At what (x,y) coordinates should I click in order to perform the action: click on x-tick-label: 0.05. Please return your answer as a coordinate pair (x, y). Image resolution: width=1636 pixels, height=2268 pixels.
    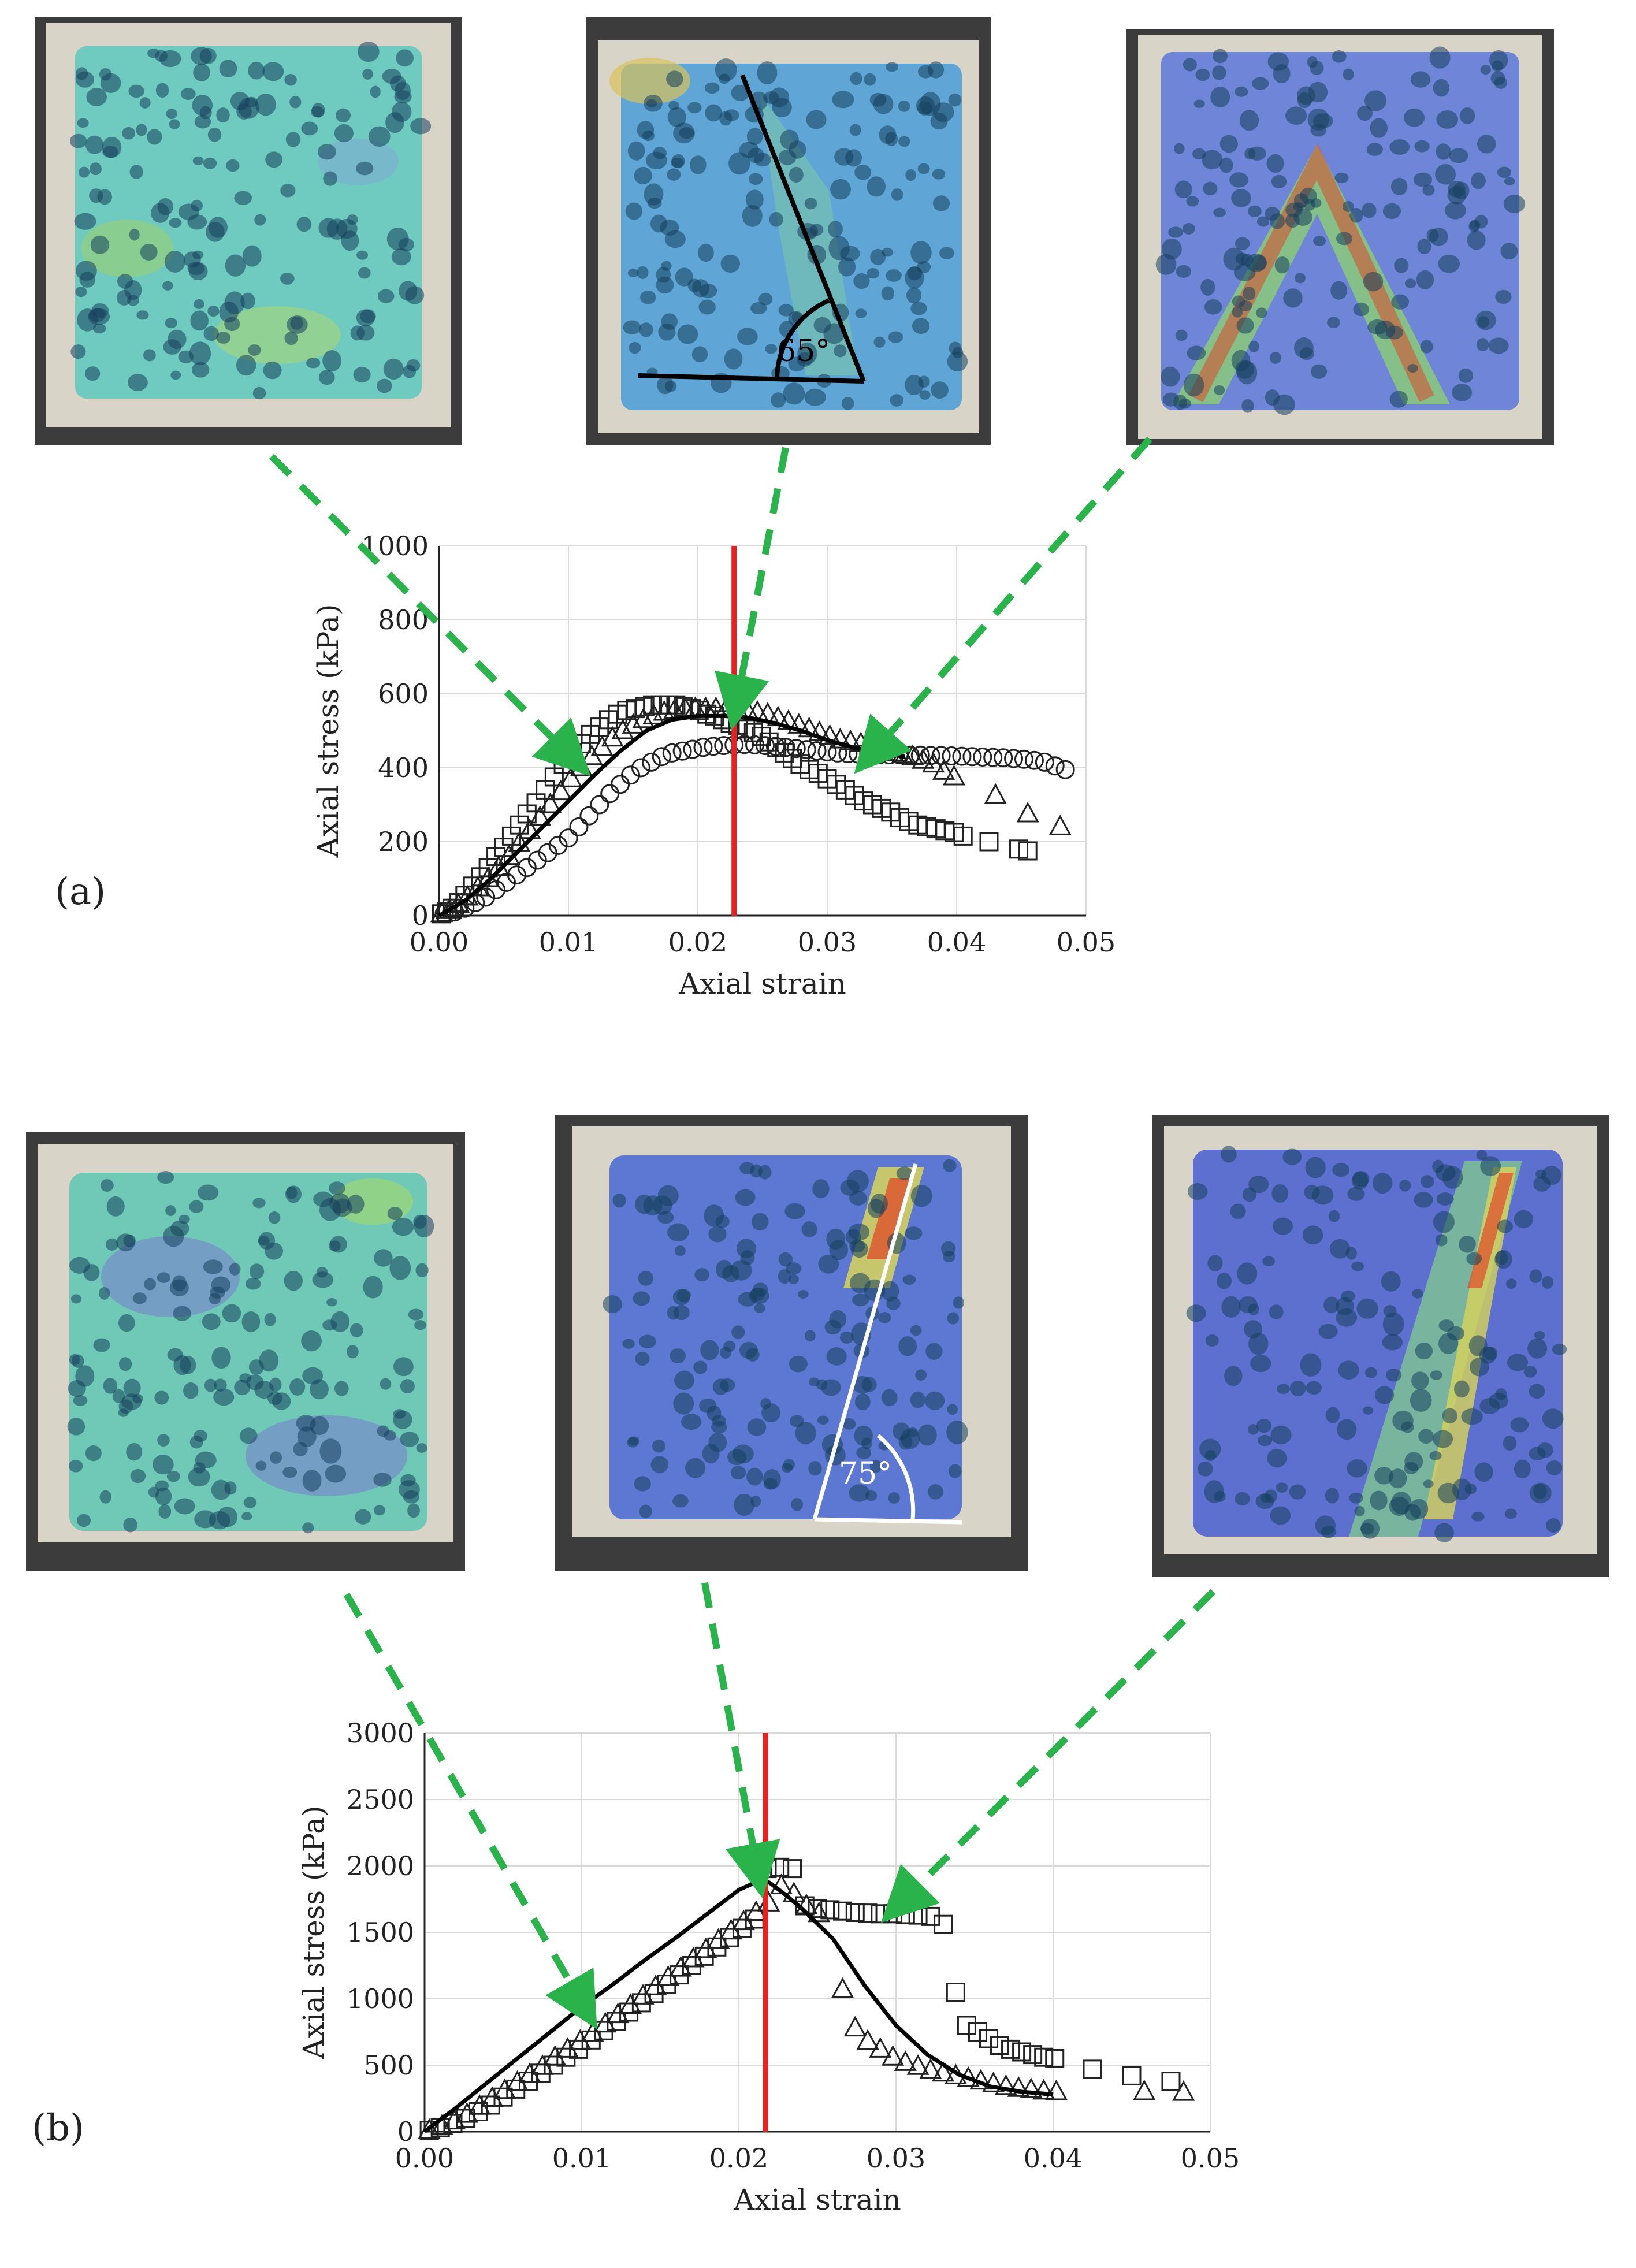
    Looking at the image, I should click on (1086, 942).